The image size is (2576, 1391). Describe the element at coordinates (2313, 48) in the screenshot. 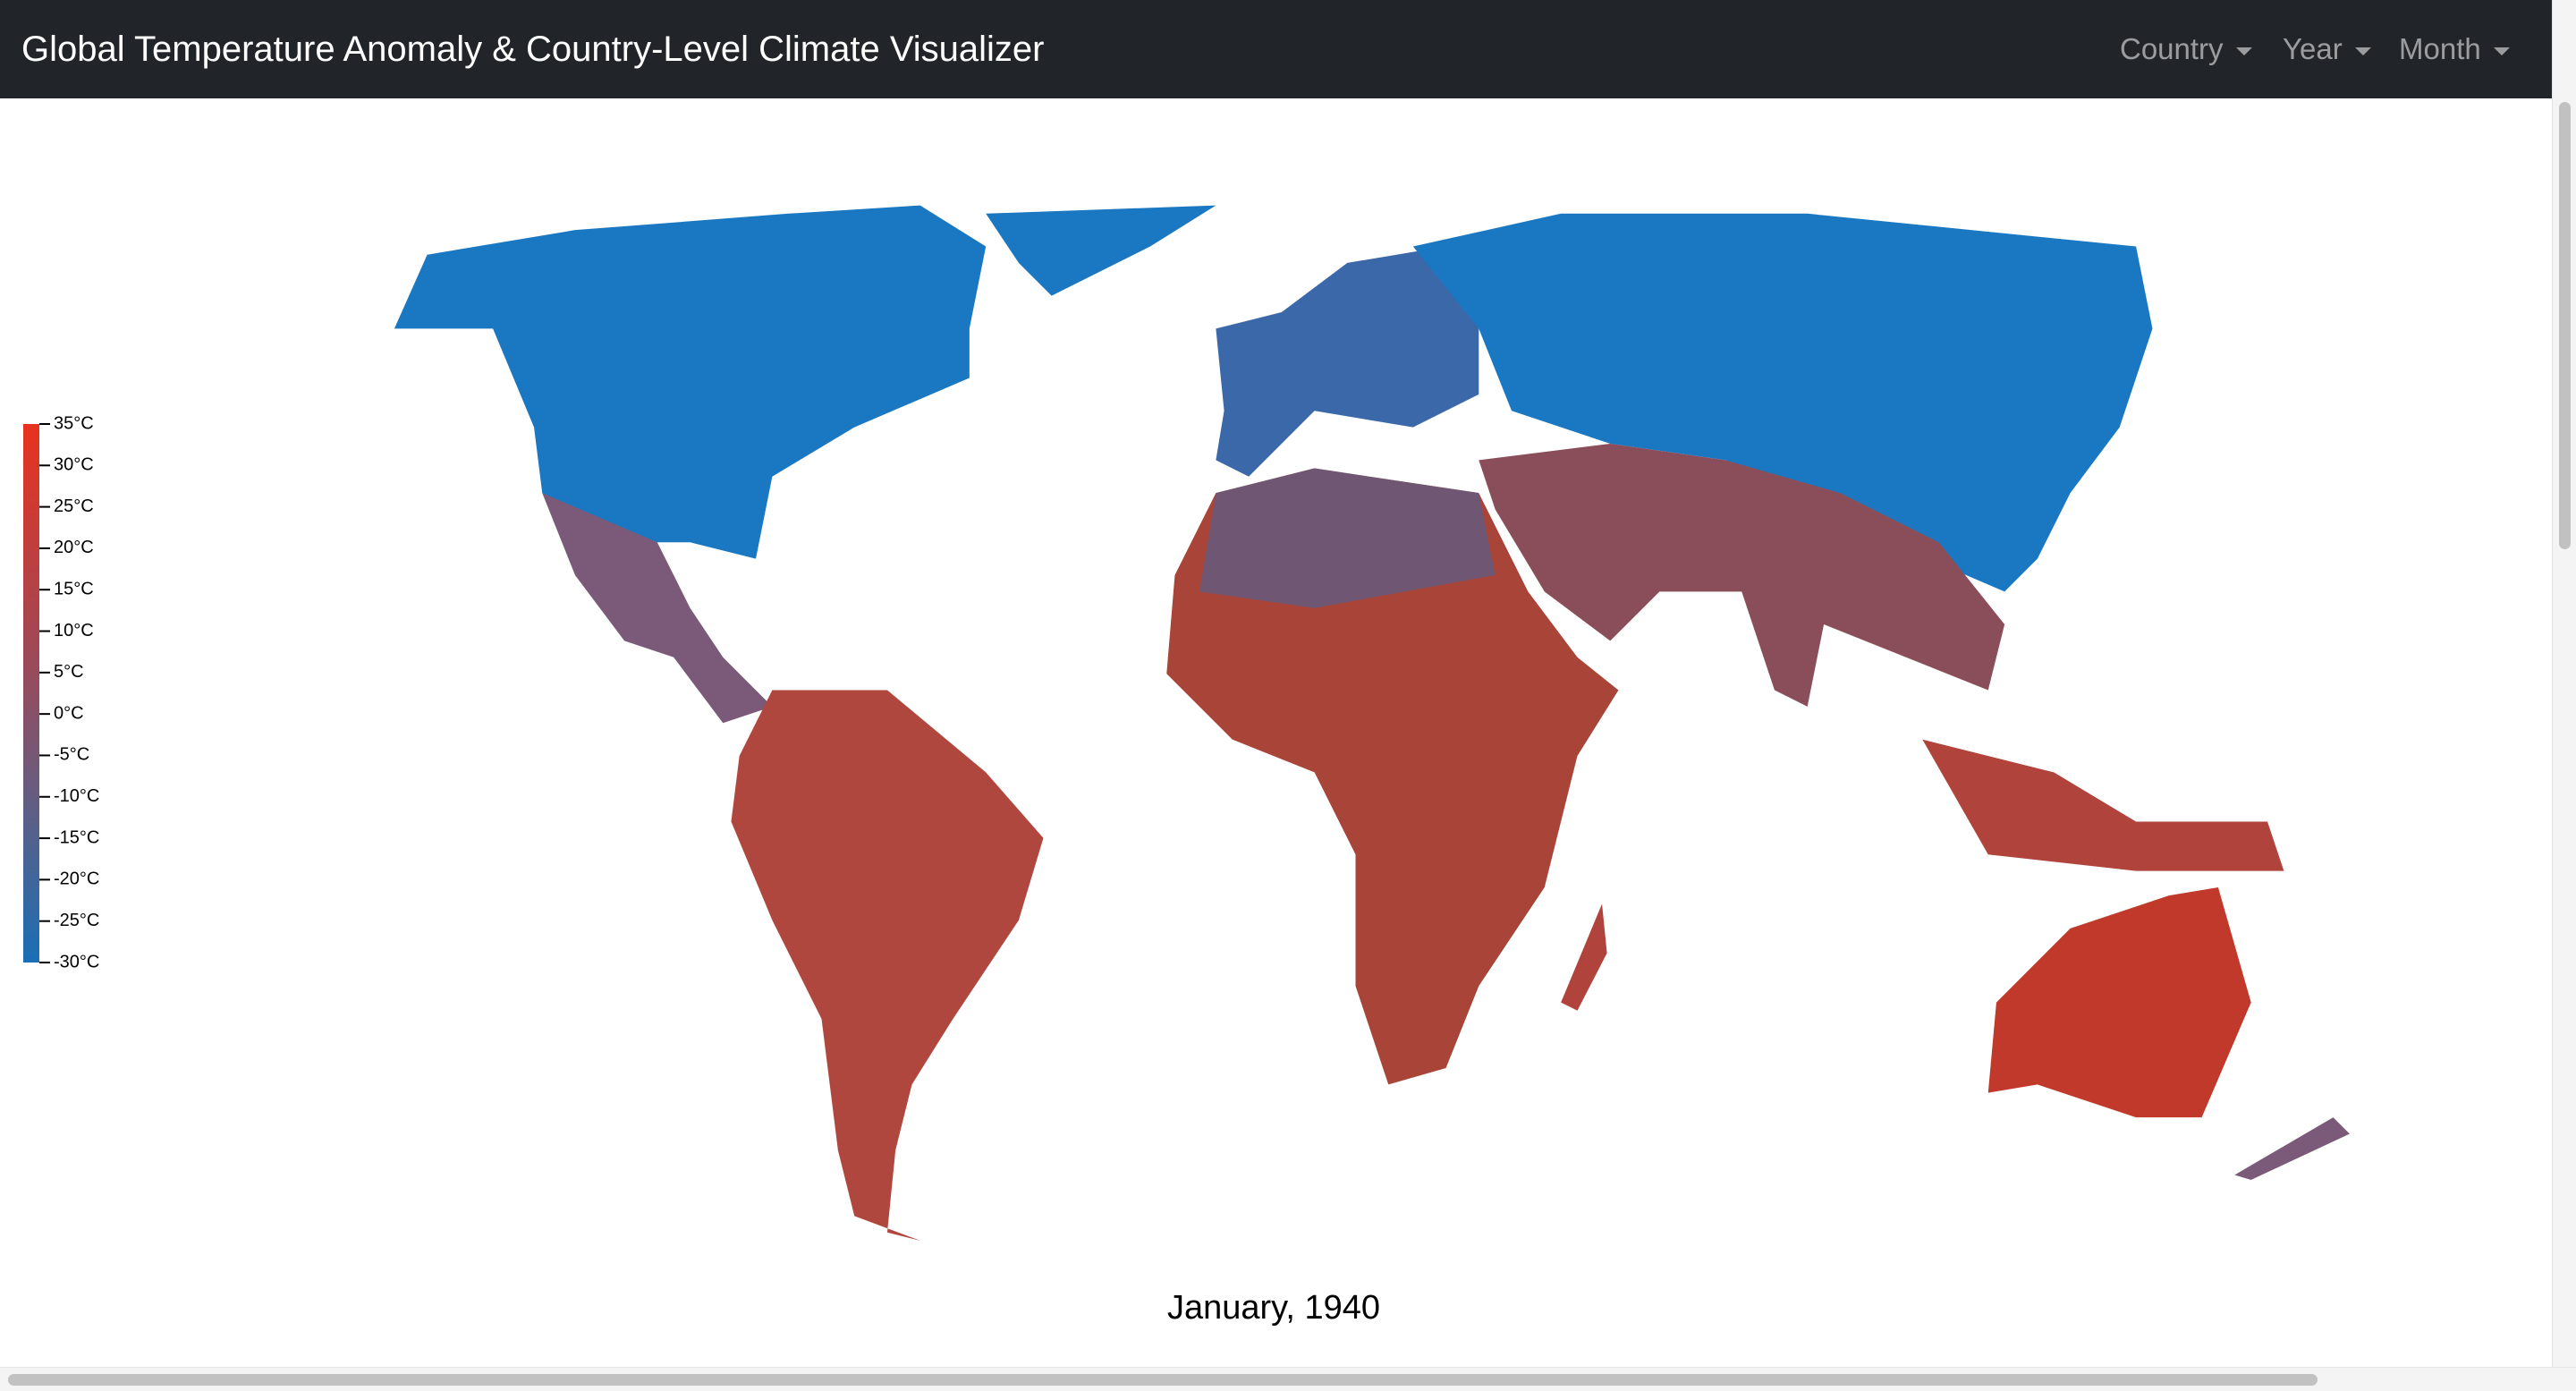

I see `menu-label: Year` at that location.